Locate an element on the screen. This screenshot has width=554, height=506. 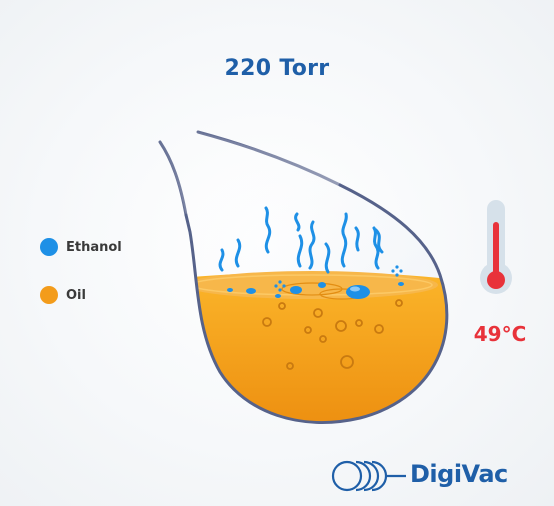
legend-label-oil: Oil is located at coordinates (76, 295).